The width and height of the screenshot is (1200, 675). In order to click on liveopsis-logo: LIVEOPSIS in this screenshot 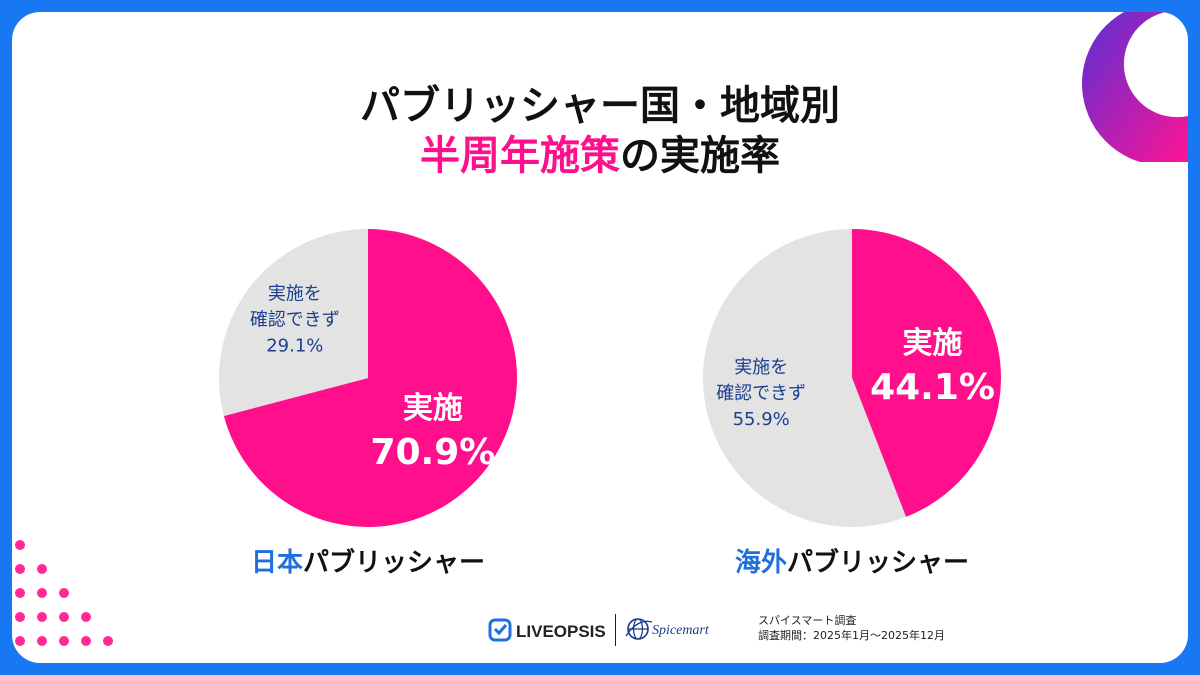, I will do `click(547, 630)`.